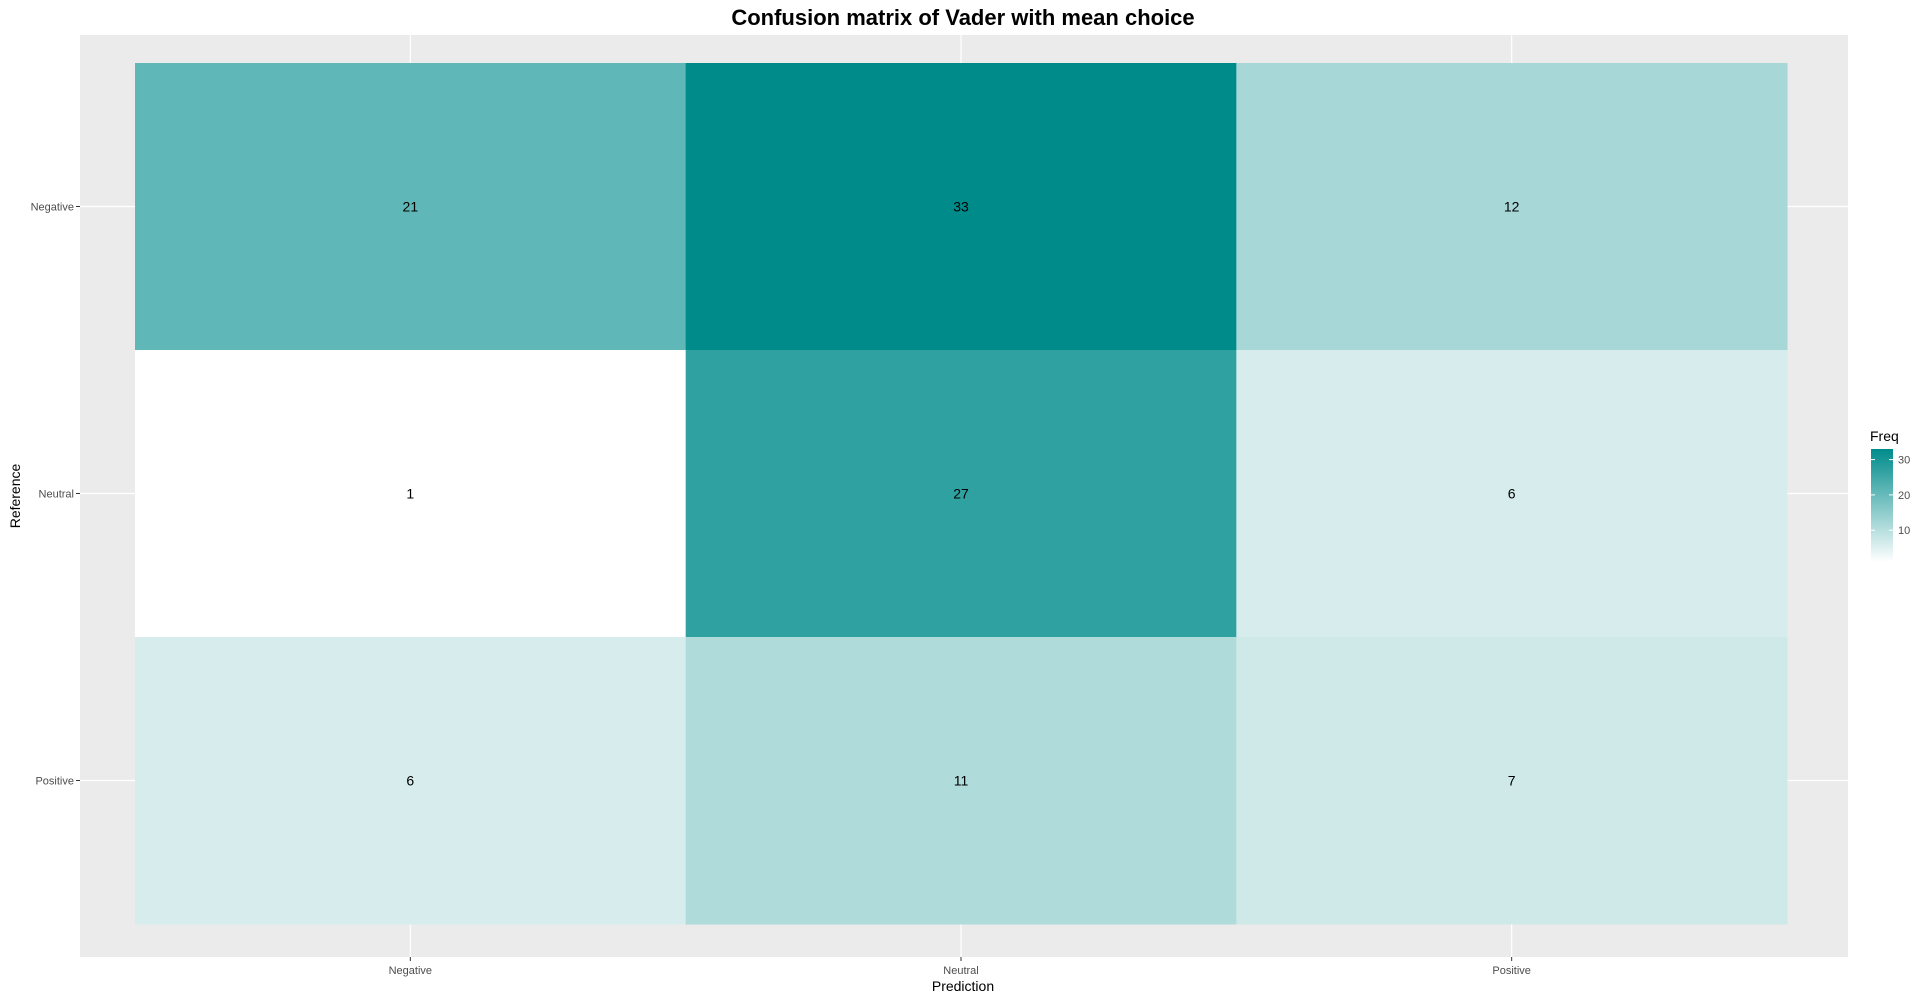  What do you see at coordinates (963, 986) in the screenshot?
I see `x-axis-title: Prediction` at bounding box center [963, 986].